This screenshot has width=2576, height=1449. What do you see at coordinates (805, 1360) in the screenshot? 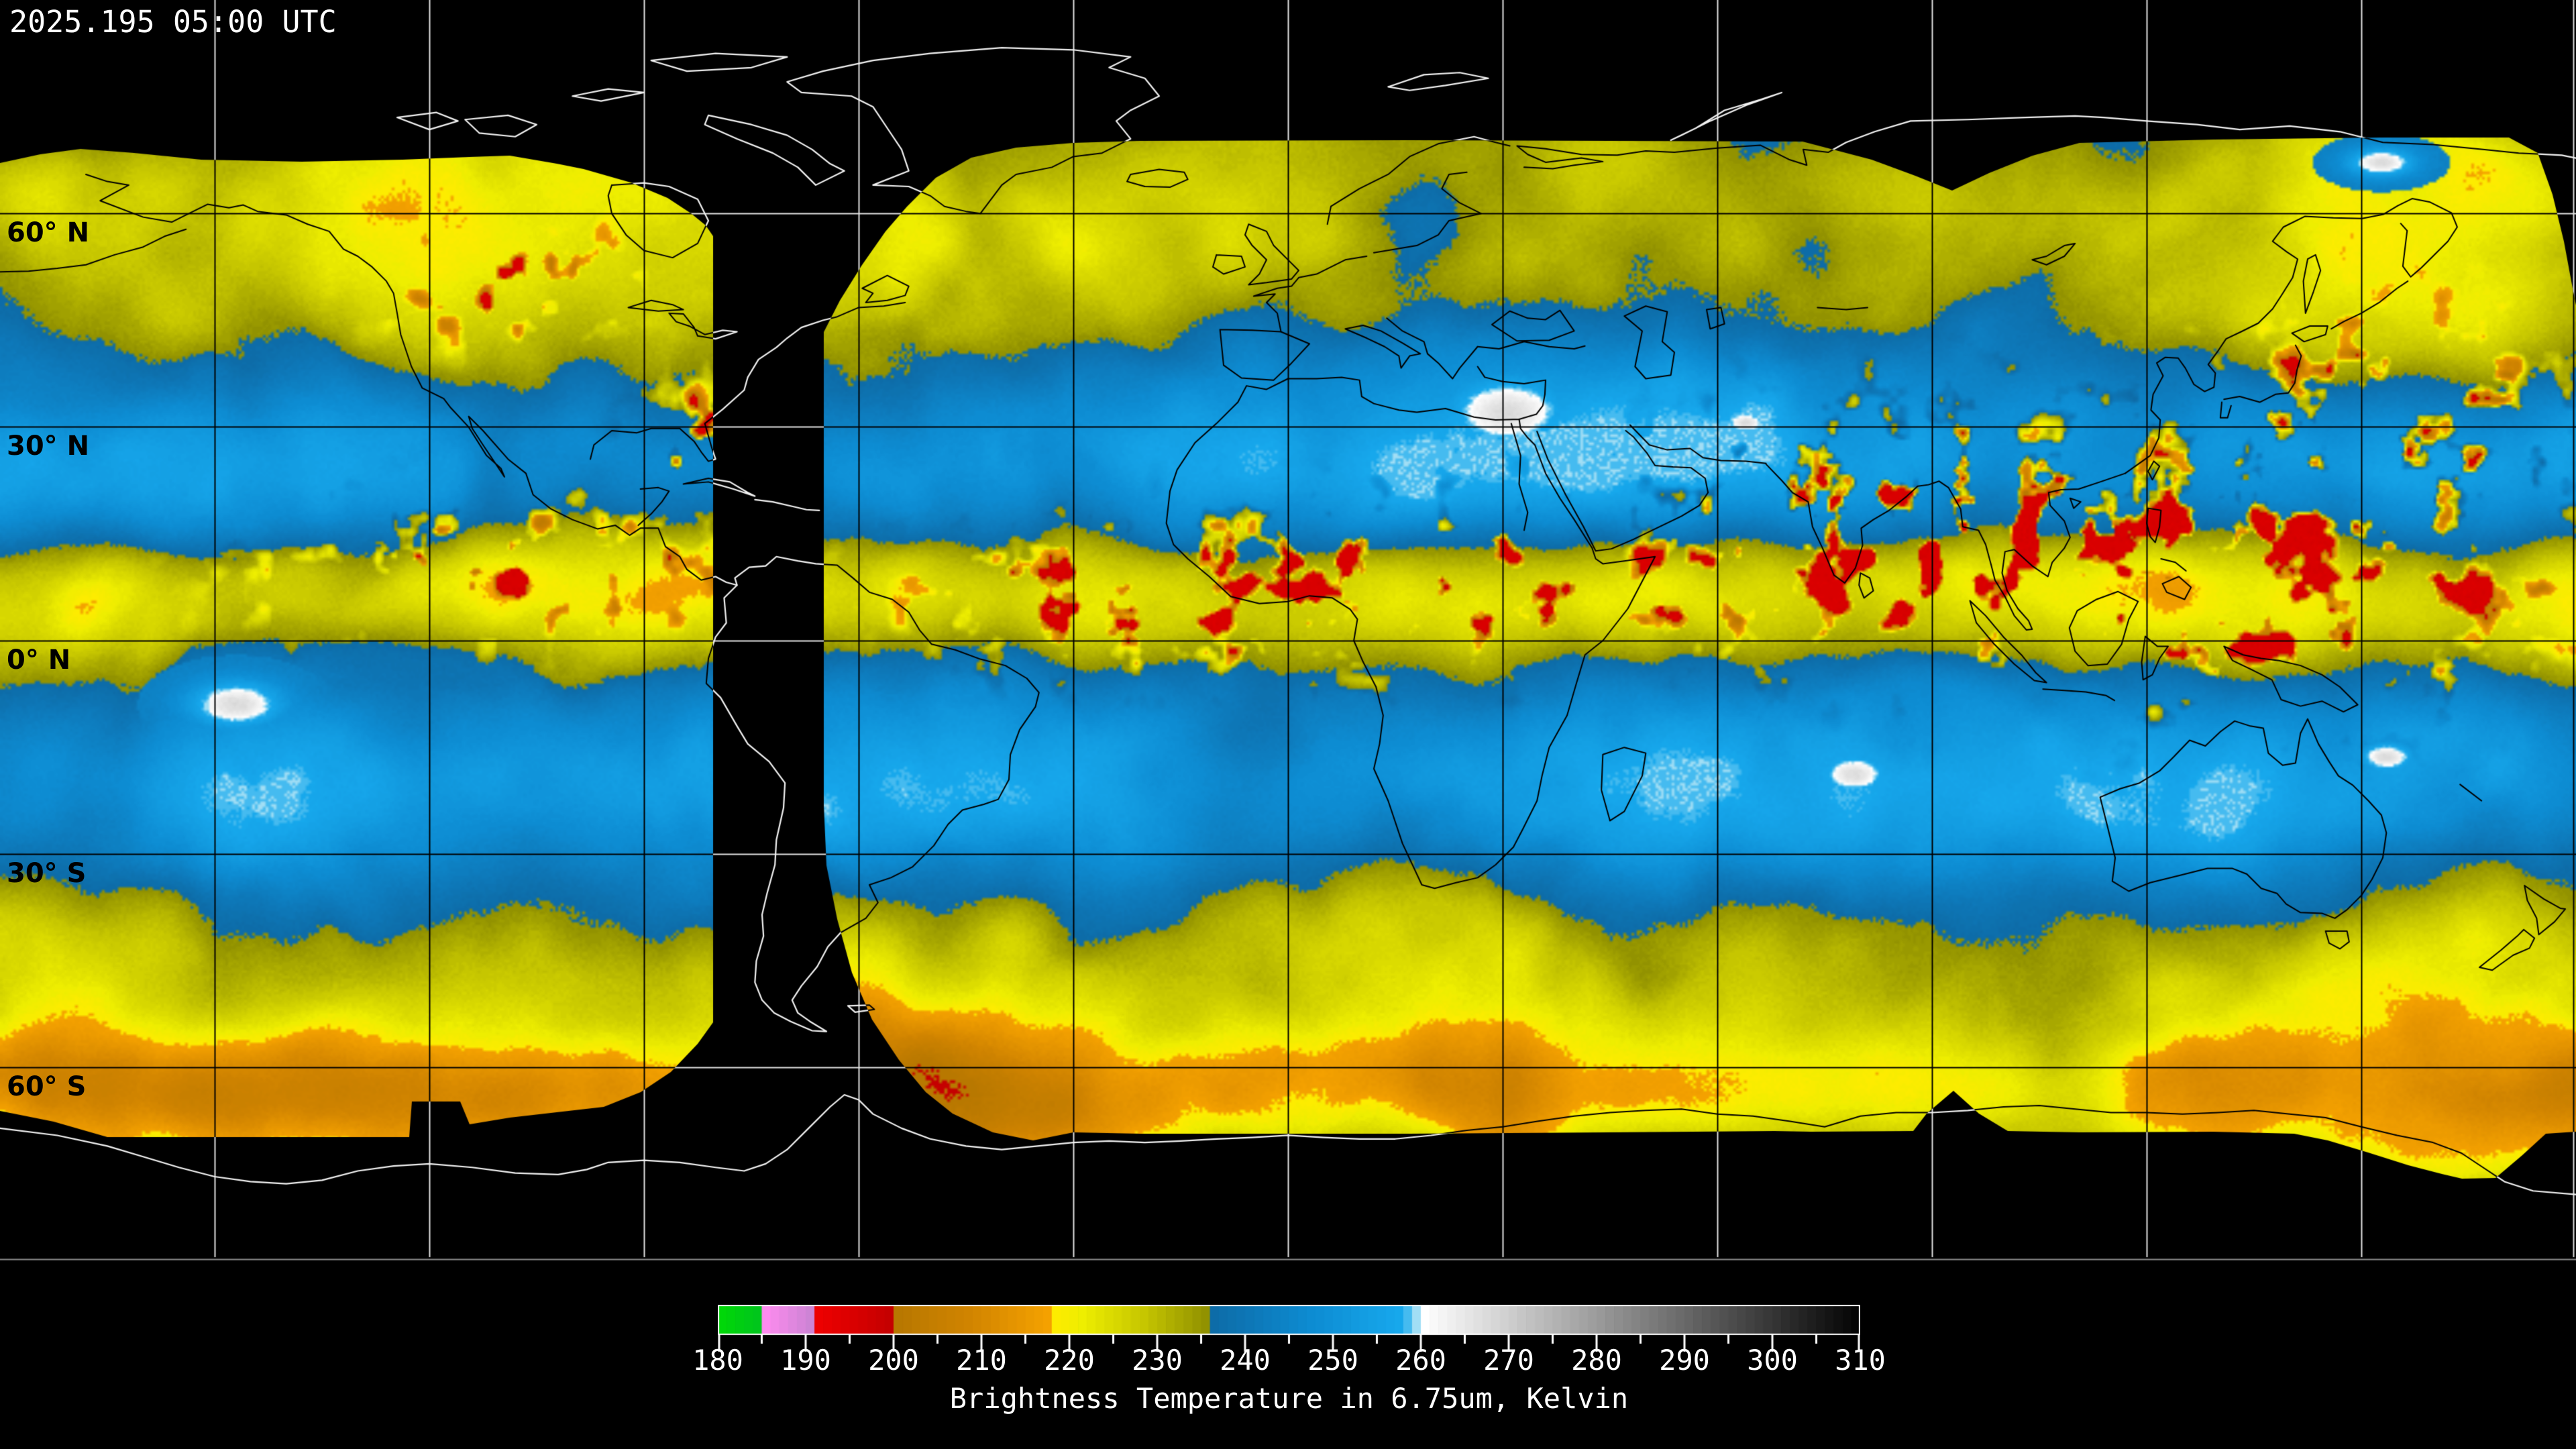
I see `colorbar-tick-label: 190` at bounding box center [805, 1360].